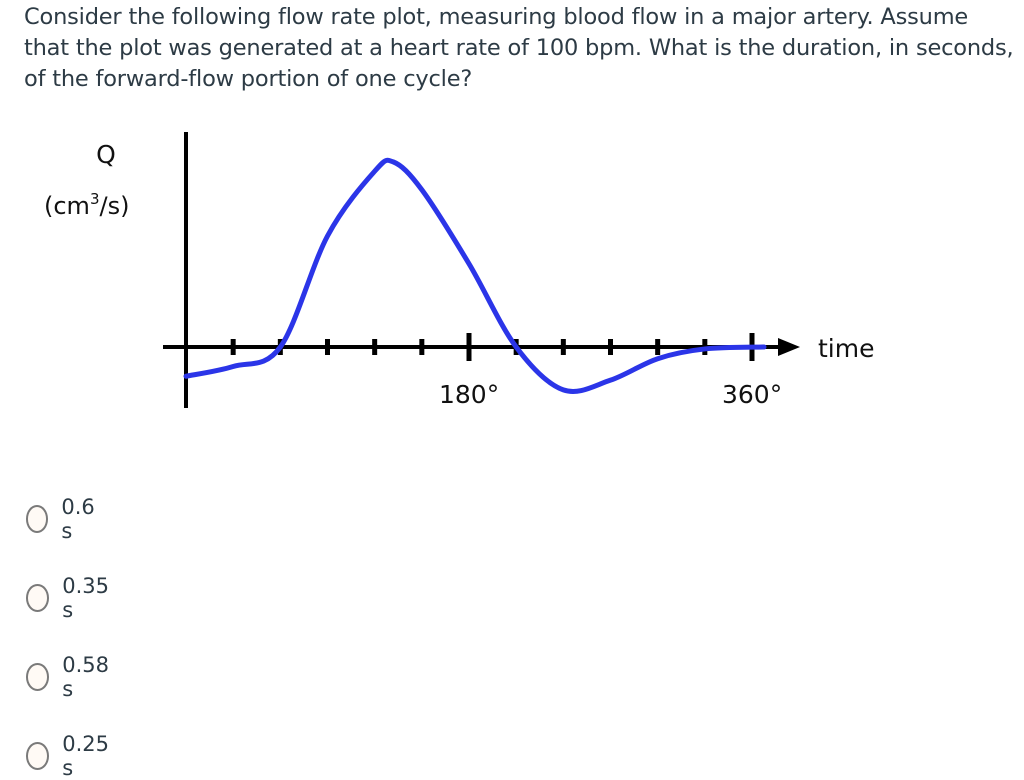  Describe the element at coordinates (469, 394) in the screenshot. I see `x-tick-label: 180°` at that location.